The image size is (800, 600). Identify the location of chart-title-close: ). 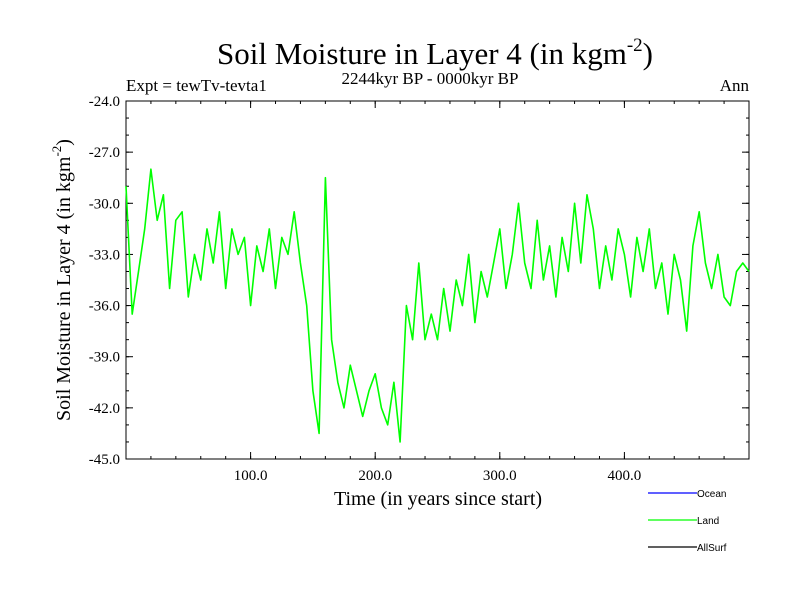
(648, 53).